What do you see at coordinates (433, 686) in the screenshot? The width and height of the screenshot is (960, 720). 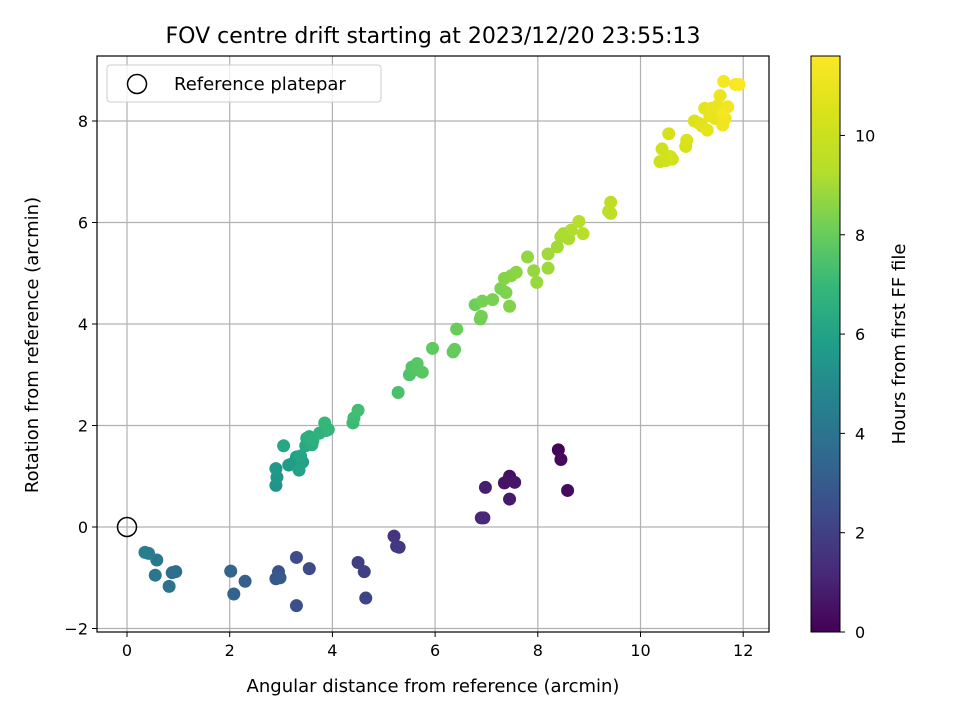 I see `x-axis-label: Angular distance from reference (arcmin)` at bounding box center [433, 686].